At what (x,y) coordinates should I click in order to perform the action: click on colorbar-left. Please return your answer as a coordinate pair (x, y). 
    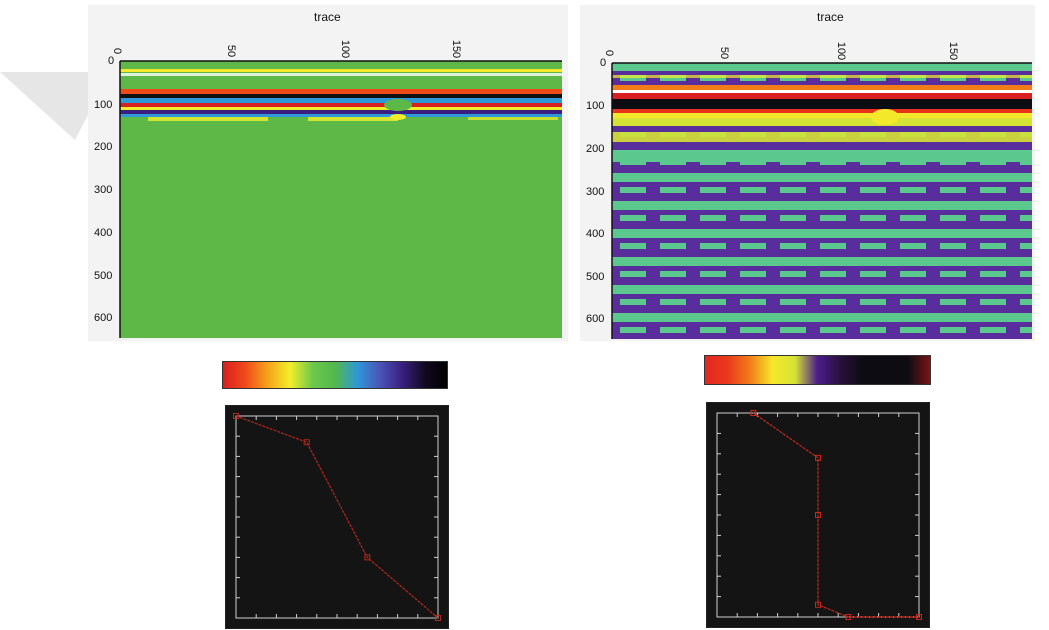
    Looking at the image, I should click on (335, 375).